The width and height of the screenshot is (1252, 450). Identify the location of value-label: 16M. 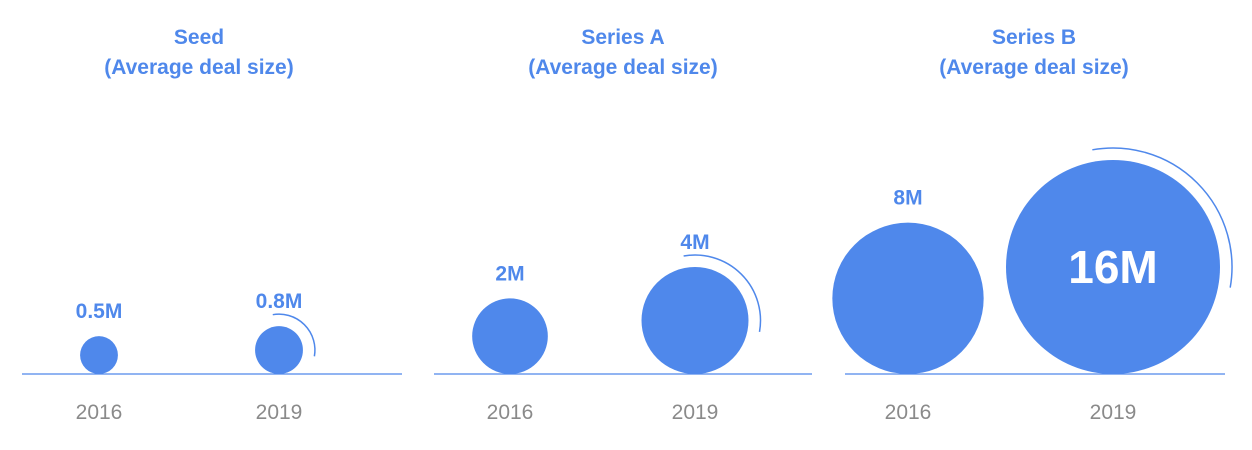
(1112, 267).